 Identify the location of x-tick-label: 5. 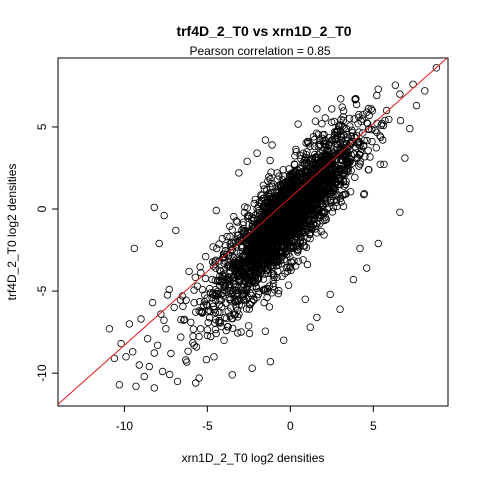
(373, 426).